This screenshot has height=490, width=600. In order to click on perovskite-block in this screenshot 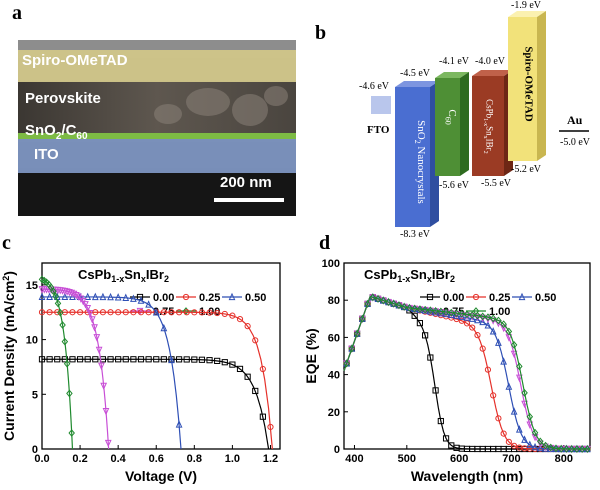, I will do `click(488, 126)`.